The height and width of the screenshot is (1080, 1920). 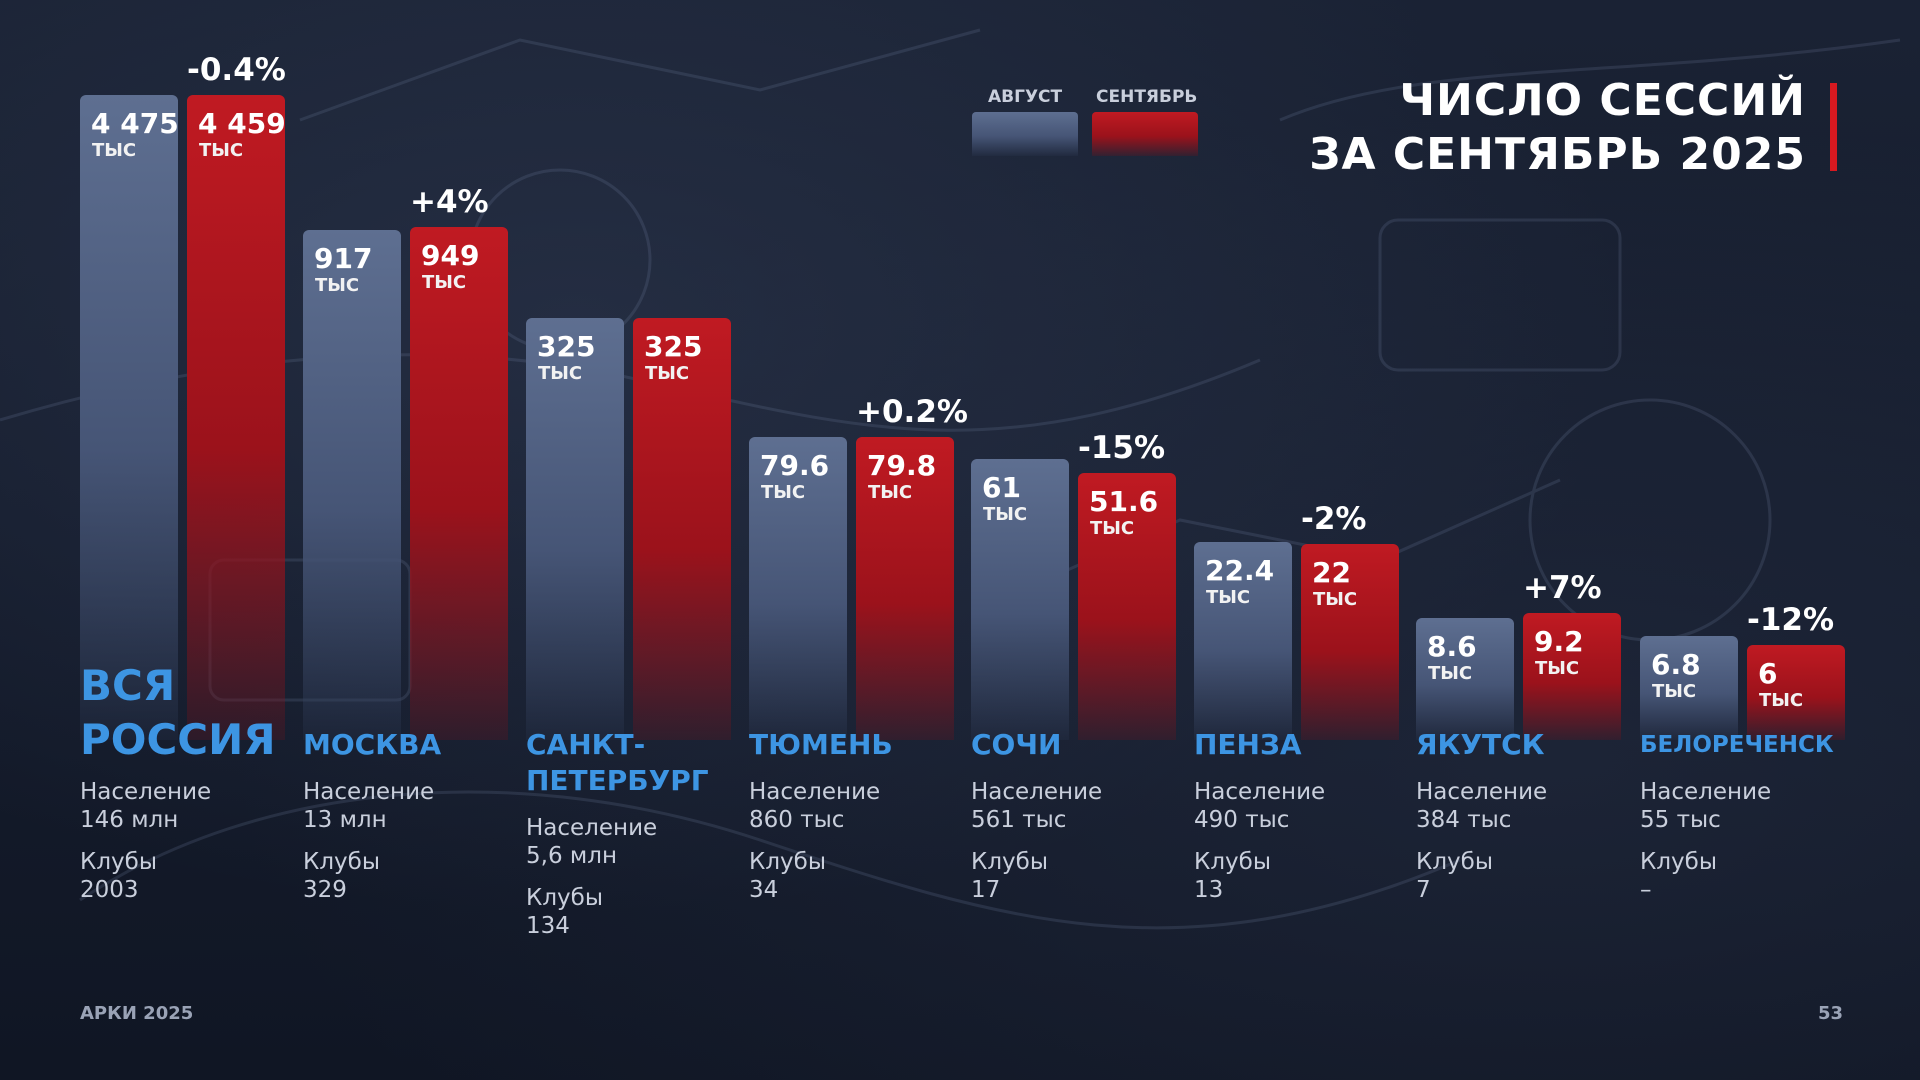 I want to click on bar-value-september: 22, so click(x=1331, y=572).